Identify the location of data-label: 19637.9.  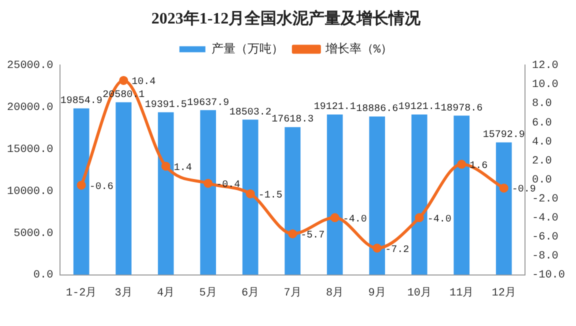
(208, 103).